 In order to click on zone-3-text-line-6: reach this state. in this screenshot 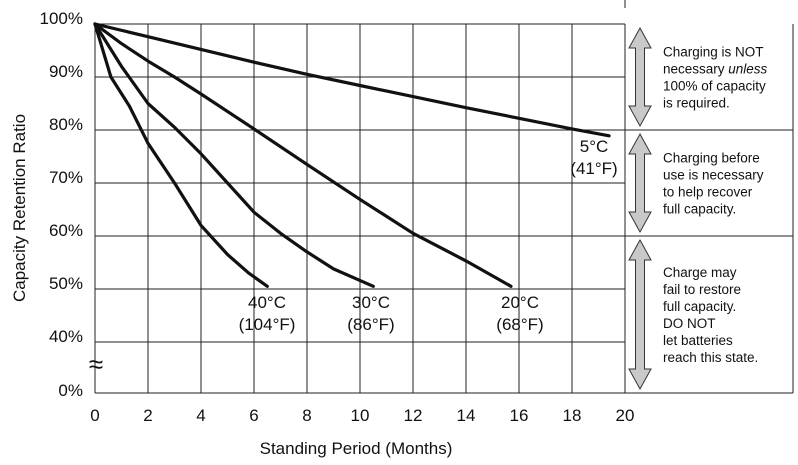, I will do `click(710, 357)`.